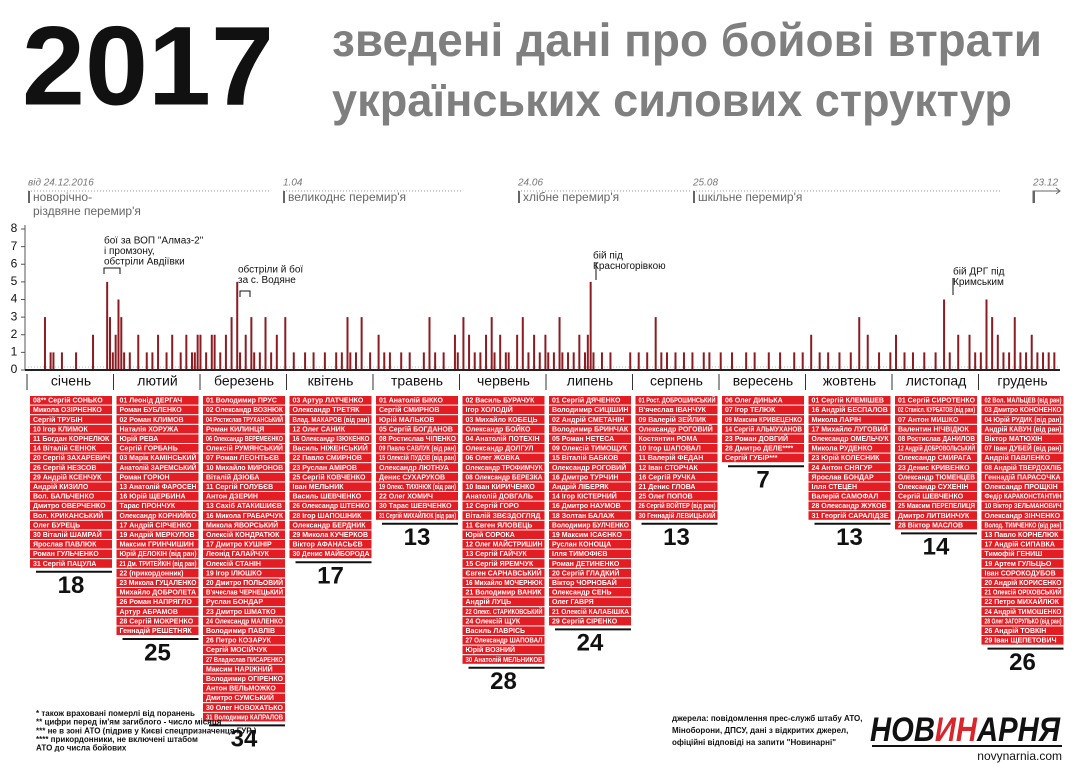 Image resolution: width=1072 pixels, height=768 pixels. Describe the element at coordinates (589, 467) in the screenshot. I see `name: Олександр РОГОВИЙ` at that location.